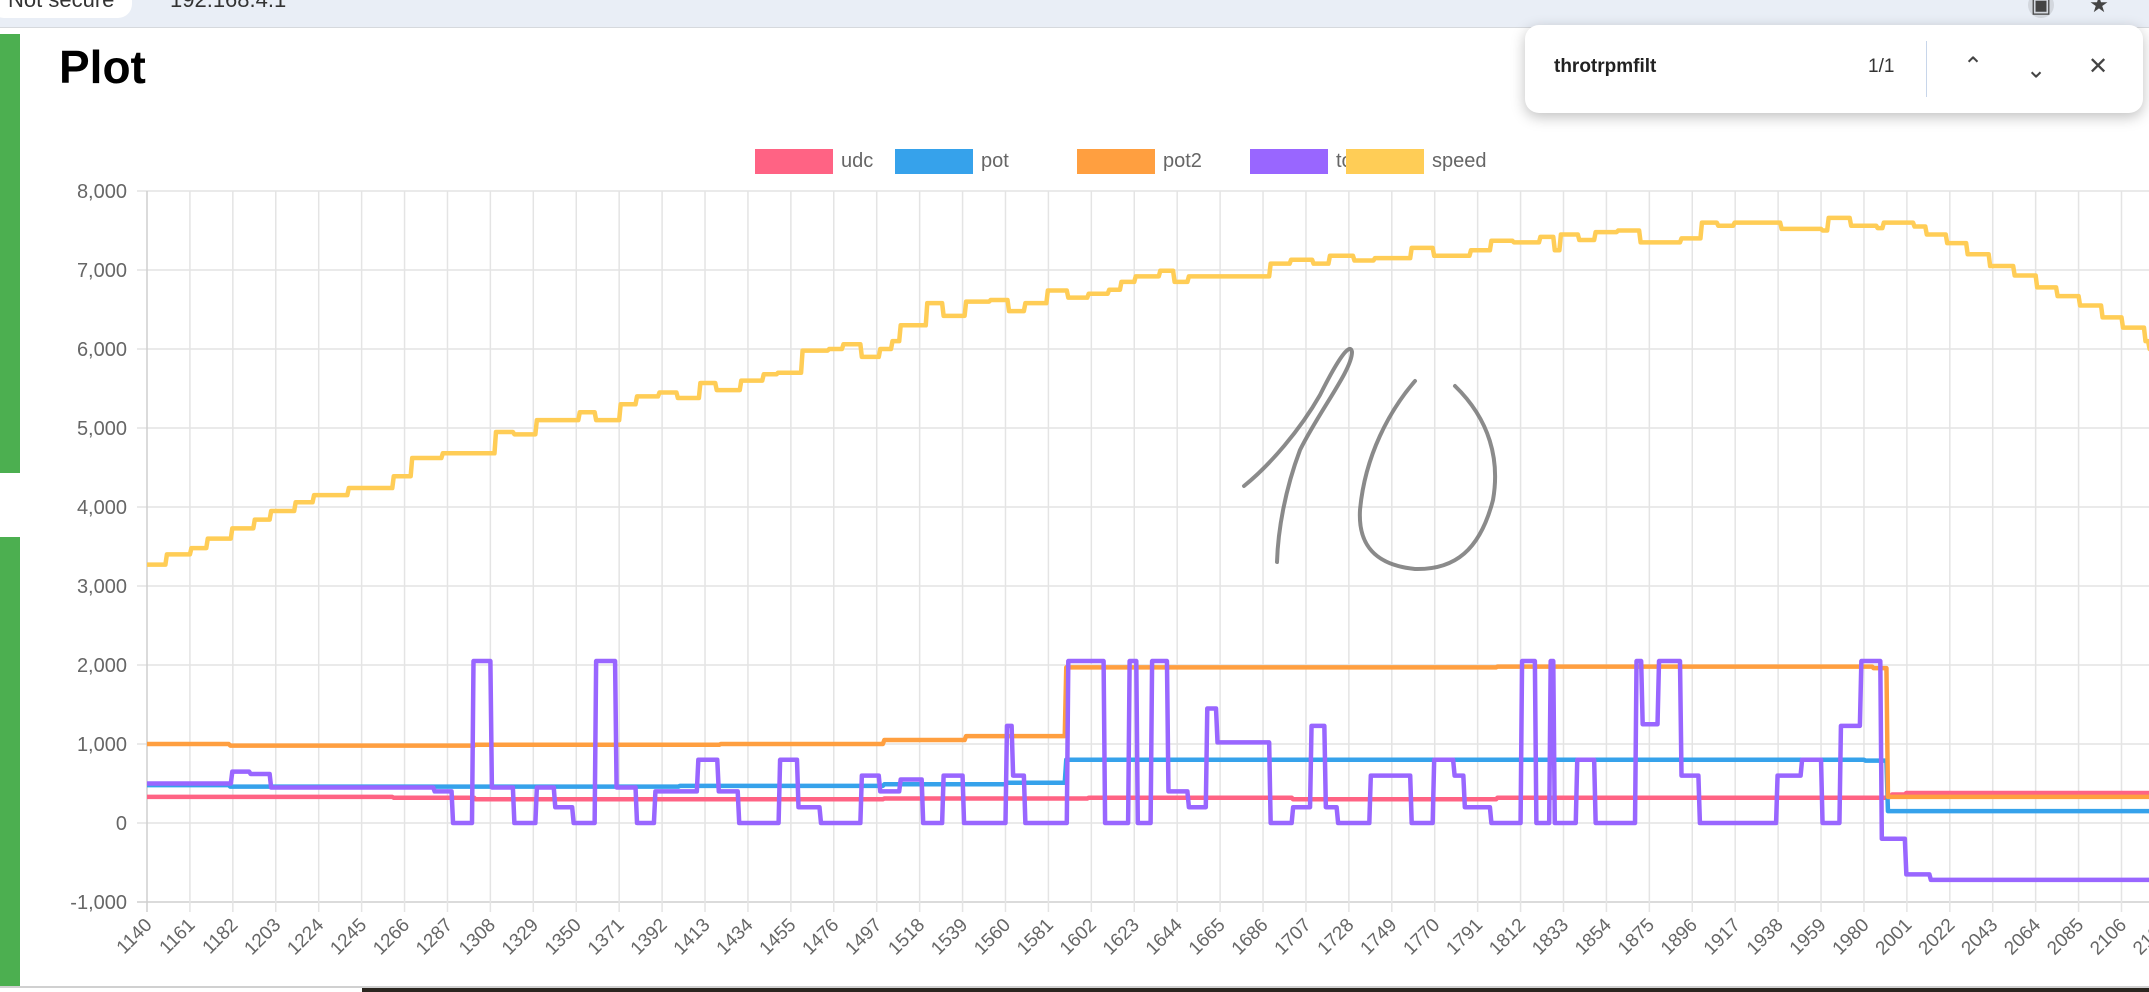 Image resolution: width=2149 pixels, height=992 pixels. Describe the element at coordinates (778, 937) in the screenshot. I see `x-tick-label: 1455` at that location.